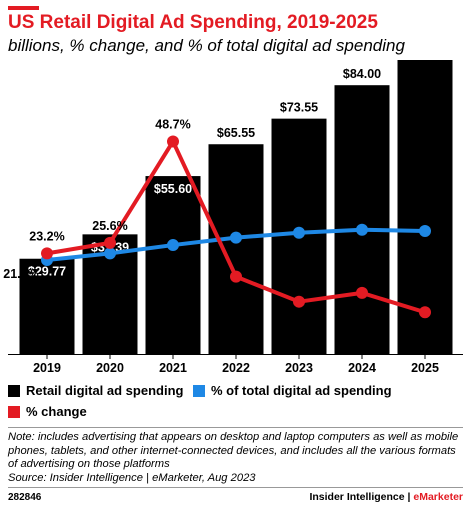 This screenshot has height=508, width=471. What do you see at coordinates (110, 253) in the screenshot?
I see `point-share-2020` at bounding box center [110, 253].